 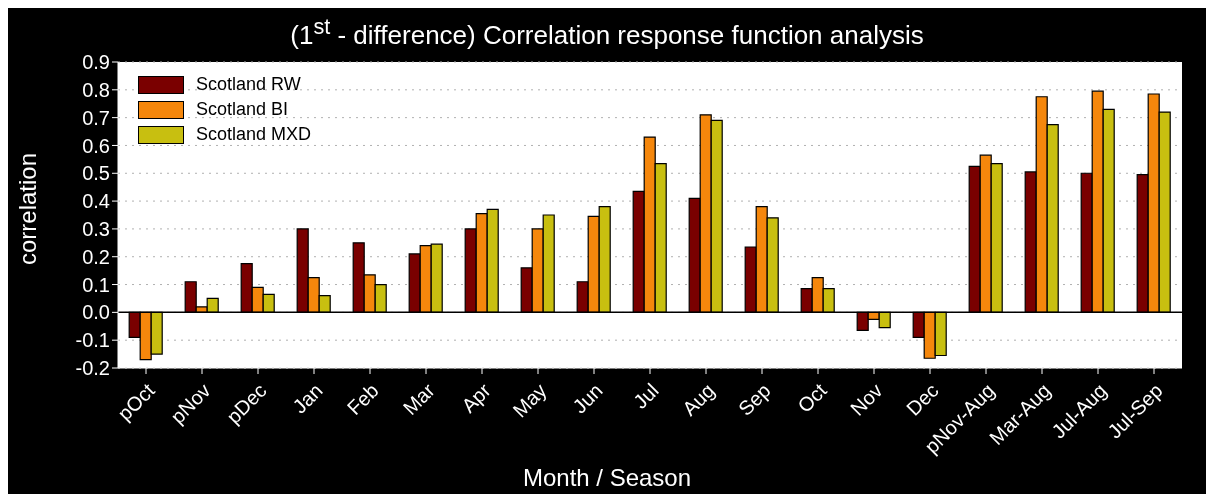 What do you see at coordinates (587, 398) in the screenshot?
I see `x-tick-label: Jun` at bounding box center [587, 398].